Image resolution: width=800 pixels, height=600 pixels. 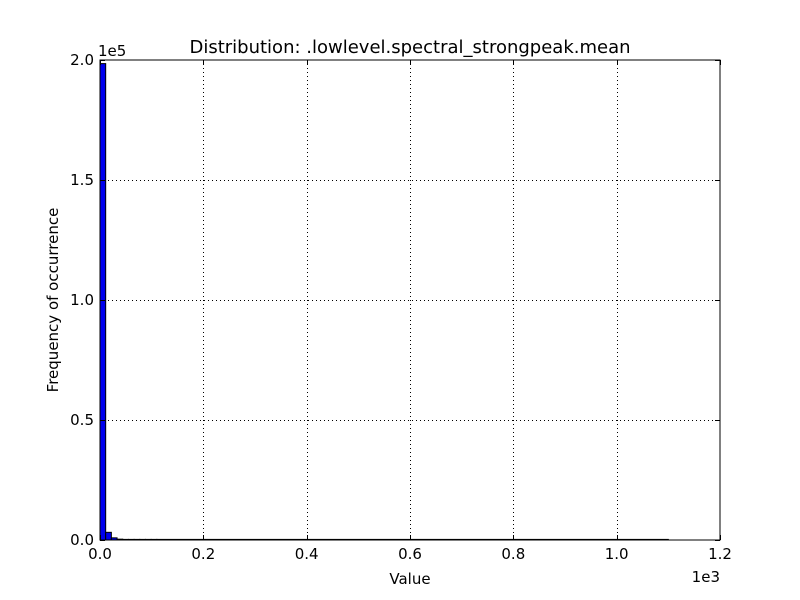 I want to click on y-tick-label: 0.0, so click(x=82, y=540).